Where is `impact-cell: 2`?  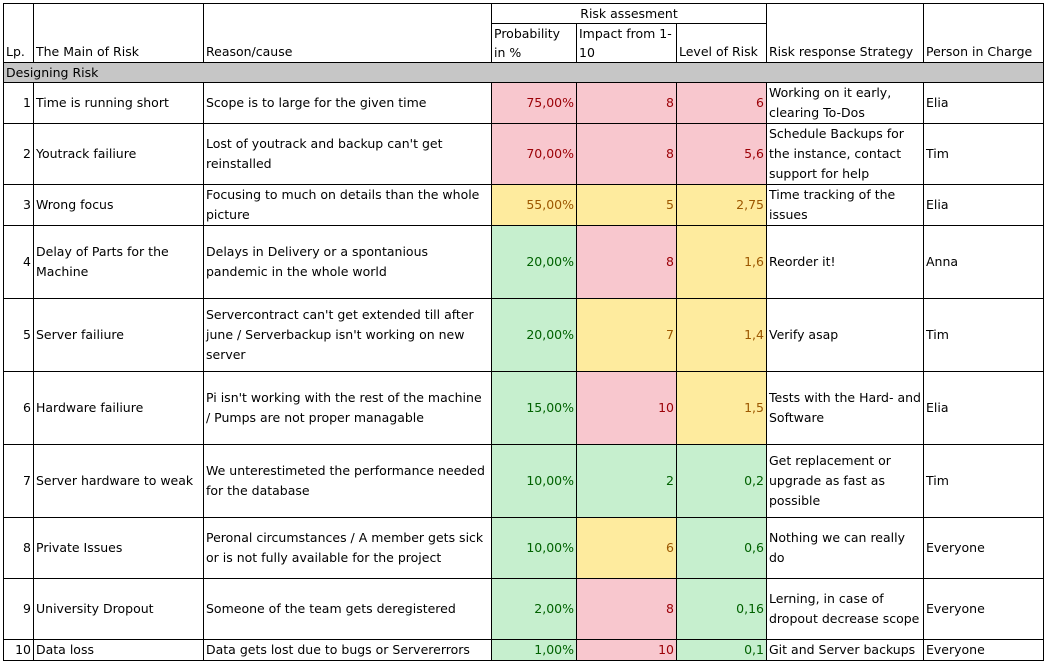
impact-cell: 2 is located at coordinates (626, 481).